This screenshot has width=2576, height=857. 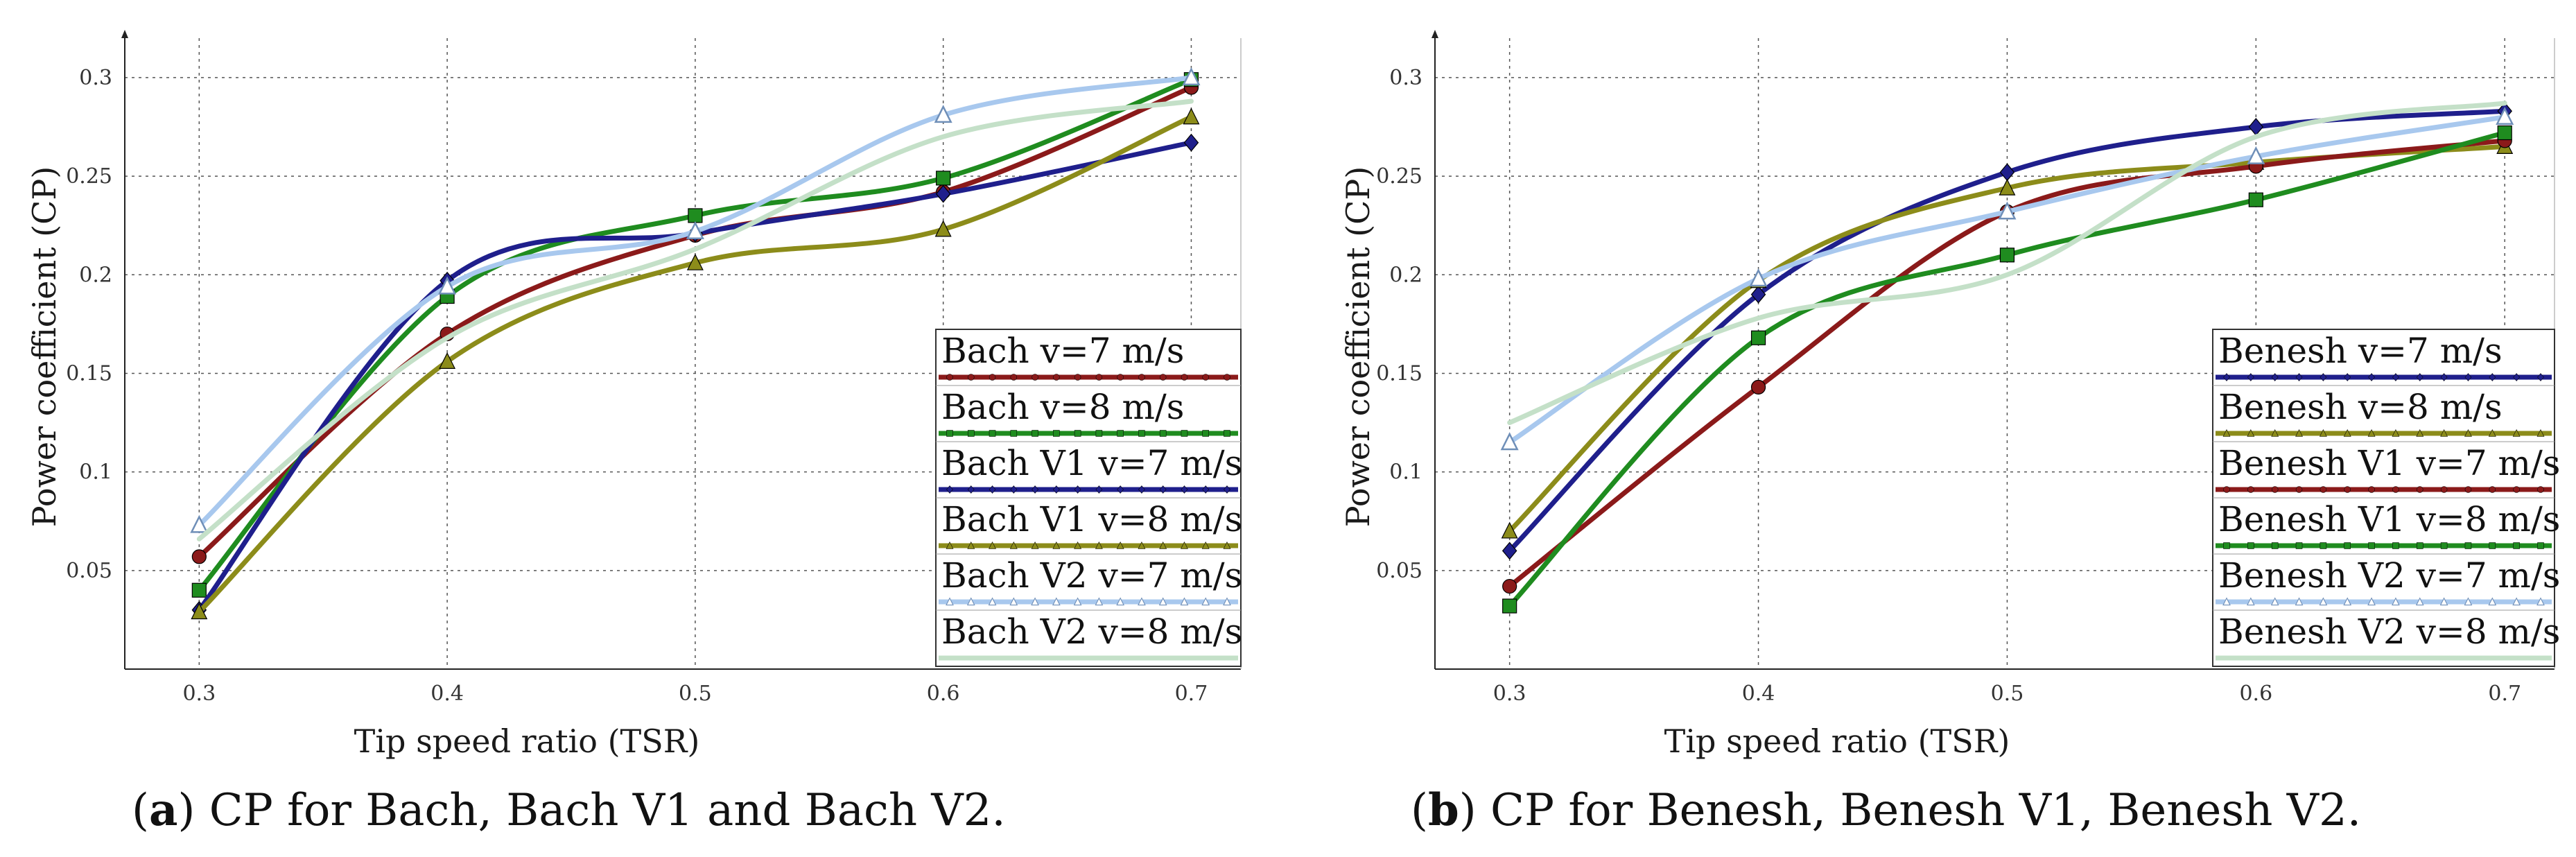 I want to click on x-tick-label: 0.5, so click(x=695, y=694).